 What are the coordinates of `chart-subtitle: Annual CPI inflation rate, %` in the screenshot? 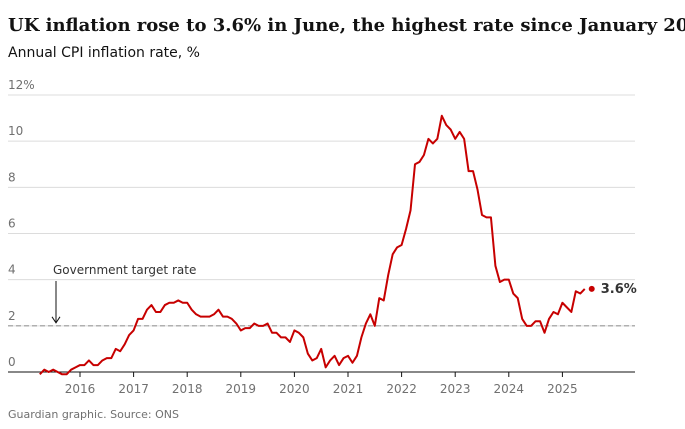 It's located at (104, 53).